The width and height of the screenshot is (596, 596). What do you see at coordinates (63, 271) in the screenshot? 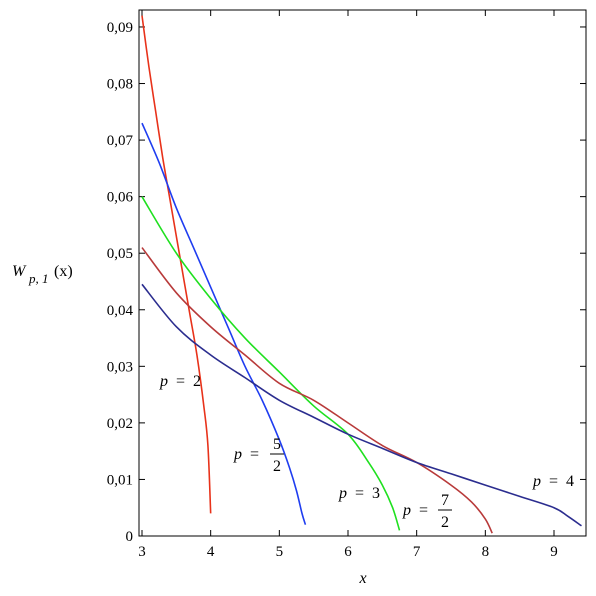
I see `y-axis-title-argument: (x)` at bounding box center [63, 271].